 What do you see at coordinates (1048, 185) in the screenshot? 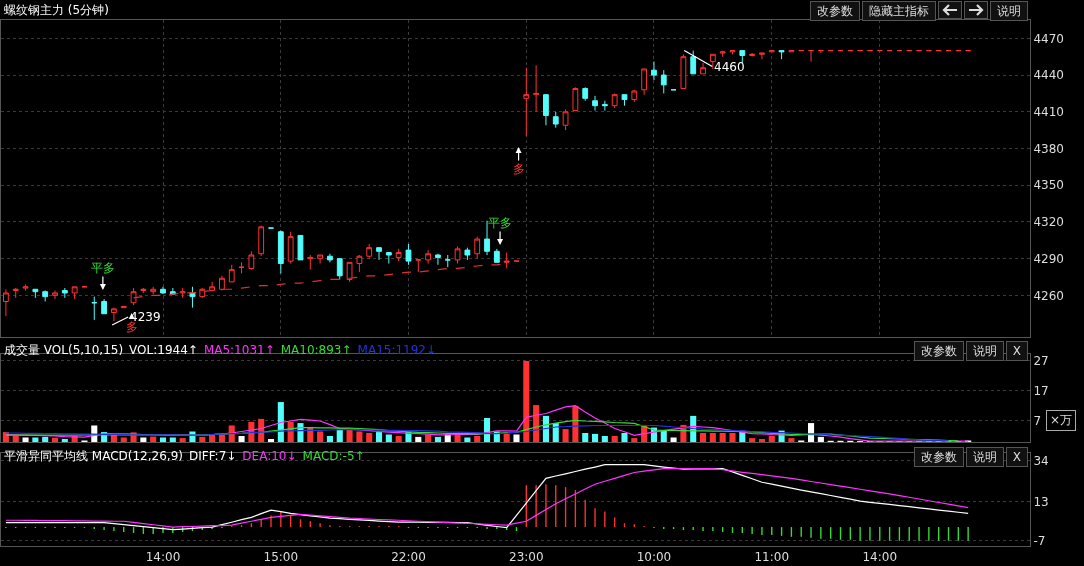
I see `y-tick-label: 4350` at bounding box center [1048, 185].